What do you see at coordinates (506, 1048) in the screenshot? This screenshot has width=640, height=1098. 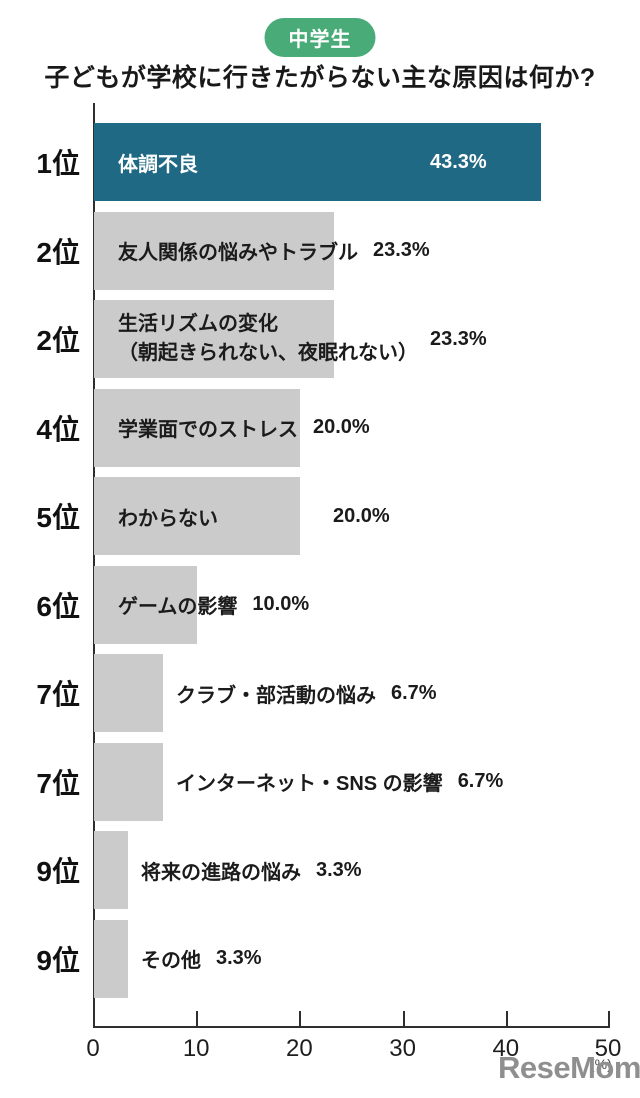 I see `x-axis-tick-label: 40` at bounding box center [506, 1048].